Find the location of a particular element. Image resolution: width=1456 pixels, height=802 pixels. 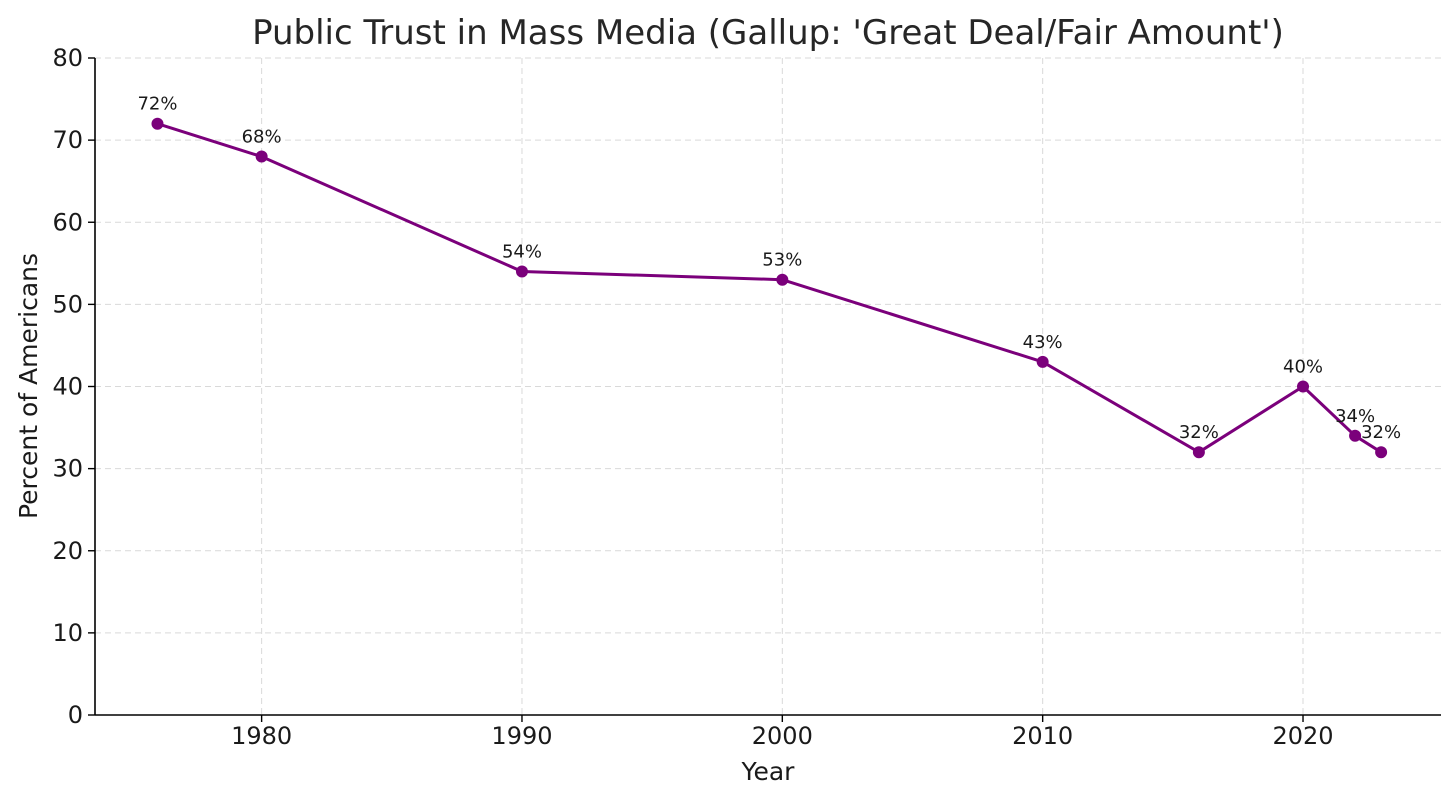

x-tick-label: 2020 is located at coordinates (1302, 736).